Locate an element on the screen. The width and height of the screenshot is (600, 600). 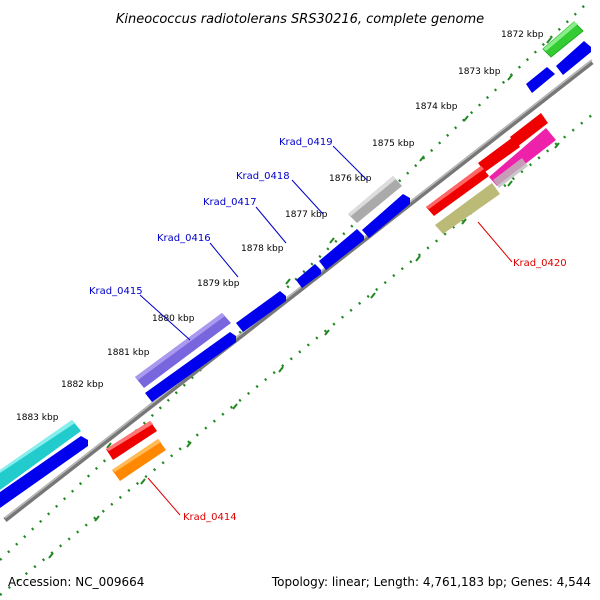
gene-label-krad0417: Krad_0417 is located at coordinates (230, 202).